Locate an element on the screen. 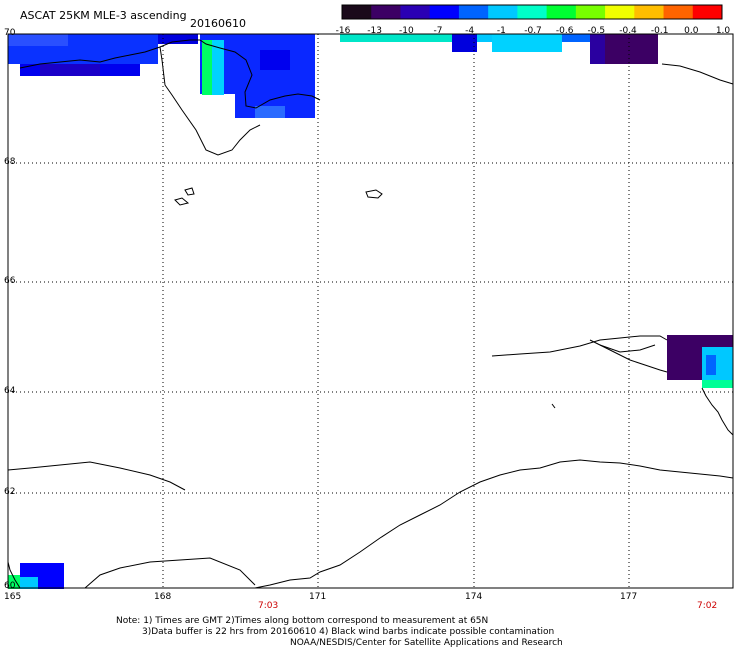 This screenshot has width=740, height=650. lat-label-68: 68 is located at coordinates (10, 162).